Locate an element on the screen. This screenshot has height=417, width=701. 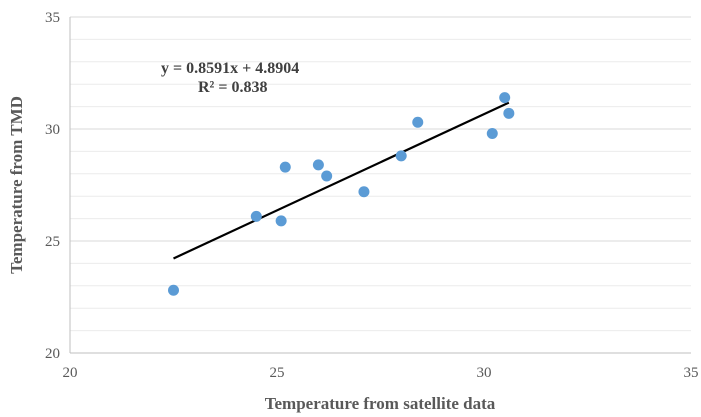
y-axis-title: Temperature from TMD is located at coordinates (16, 185).